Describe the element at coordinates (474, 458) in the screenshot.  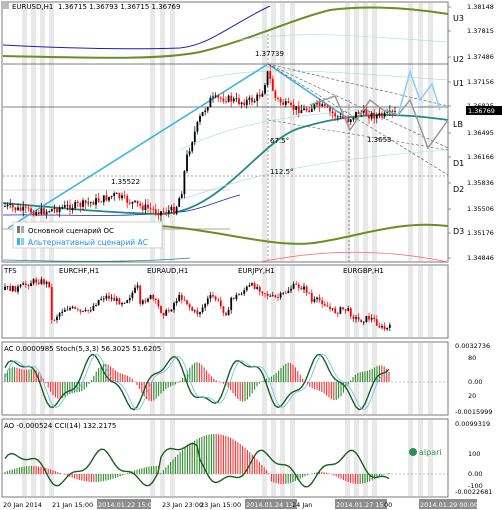
I see `ao-axis: 0.0099319 100 0.00 -100-0.0022681` at that location.